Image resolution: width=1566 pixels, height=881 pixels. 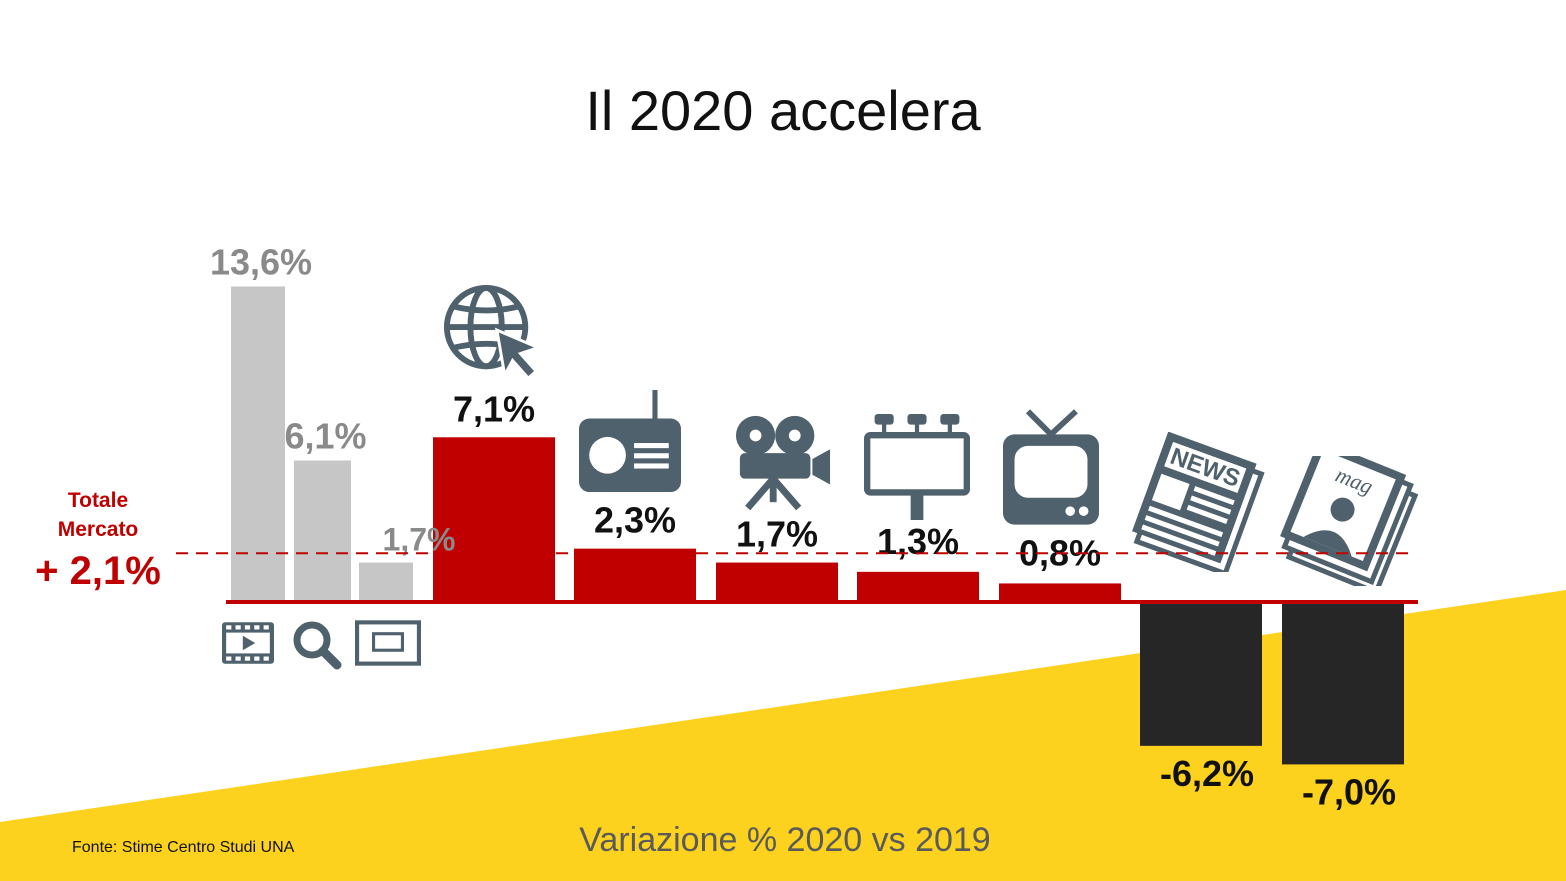 What do you see at coordinates (386, 582) in the screenshot?
I see `digital-sub-bar-display` at bounding box center [386, 582].